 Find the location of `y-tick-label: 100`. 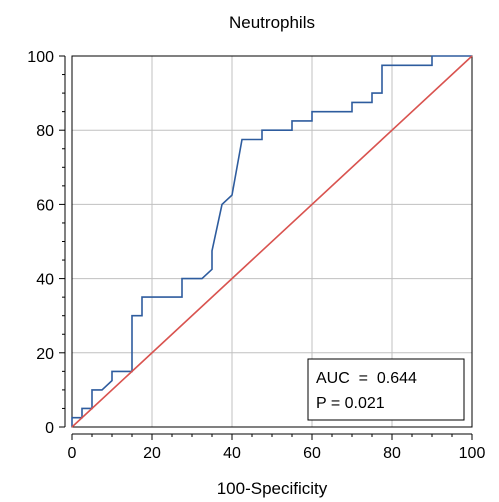

y-tick-label: 100 is located at coordinates (40, 57).